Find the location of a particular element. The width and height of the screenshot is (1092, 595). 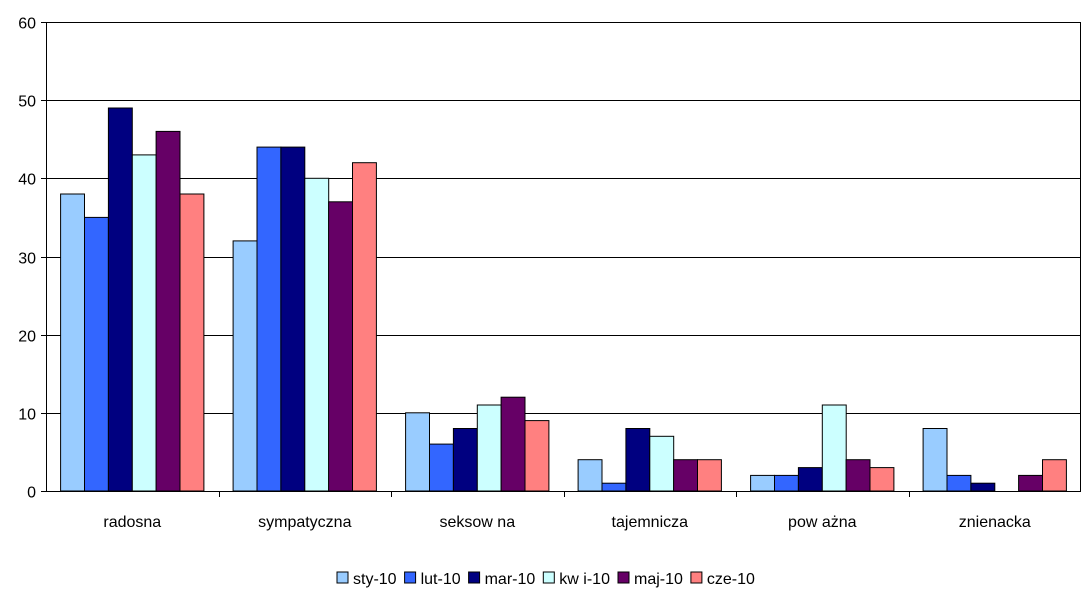

legend: sty-10 lut-10 mar-10 kw i-10 maj-10 cze-10 is located at coordinates (545, 579).